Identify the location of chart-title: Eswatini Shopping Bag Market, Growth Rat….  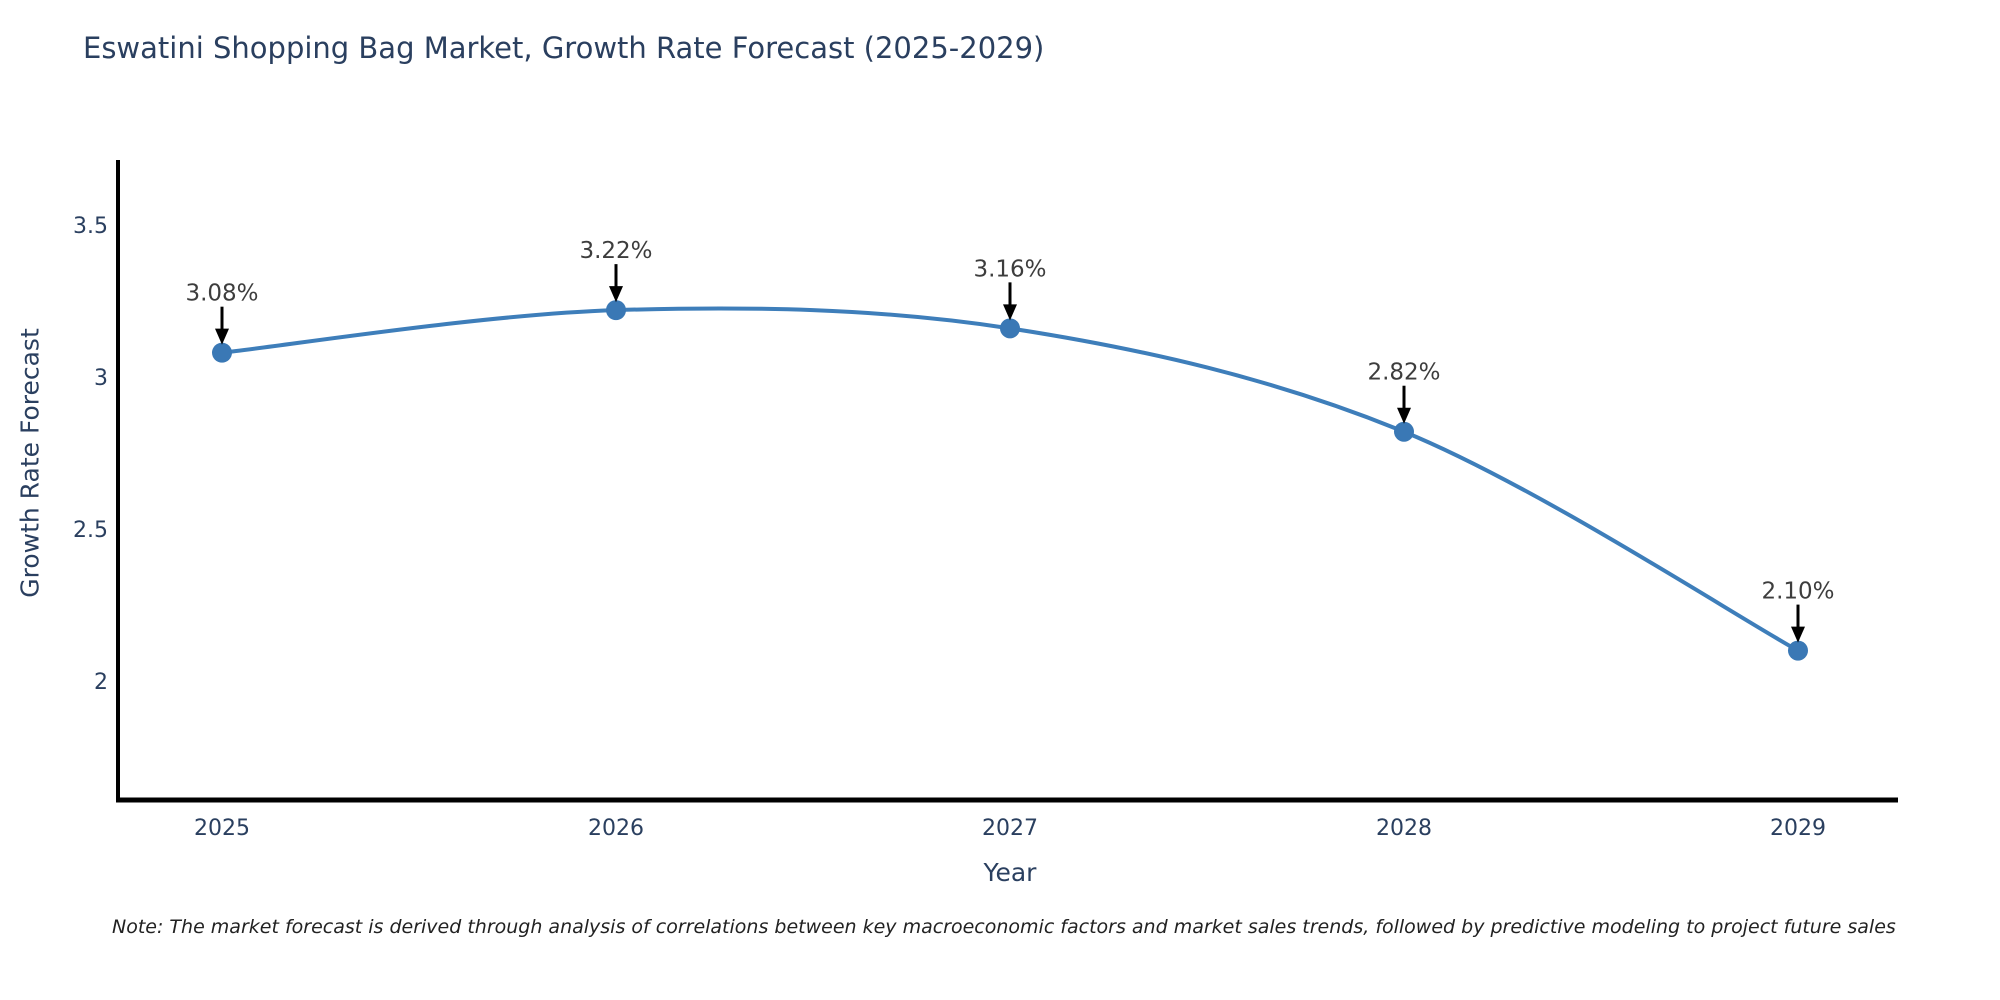
(564, 48).